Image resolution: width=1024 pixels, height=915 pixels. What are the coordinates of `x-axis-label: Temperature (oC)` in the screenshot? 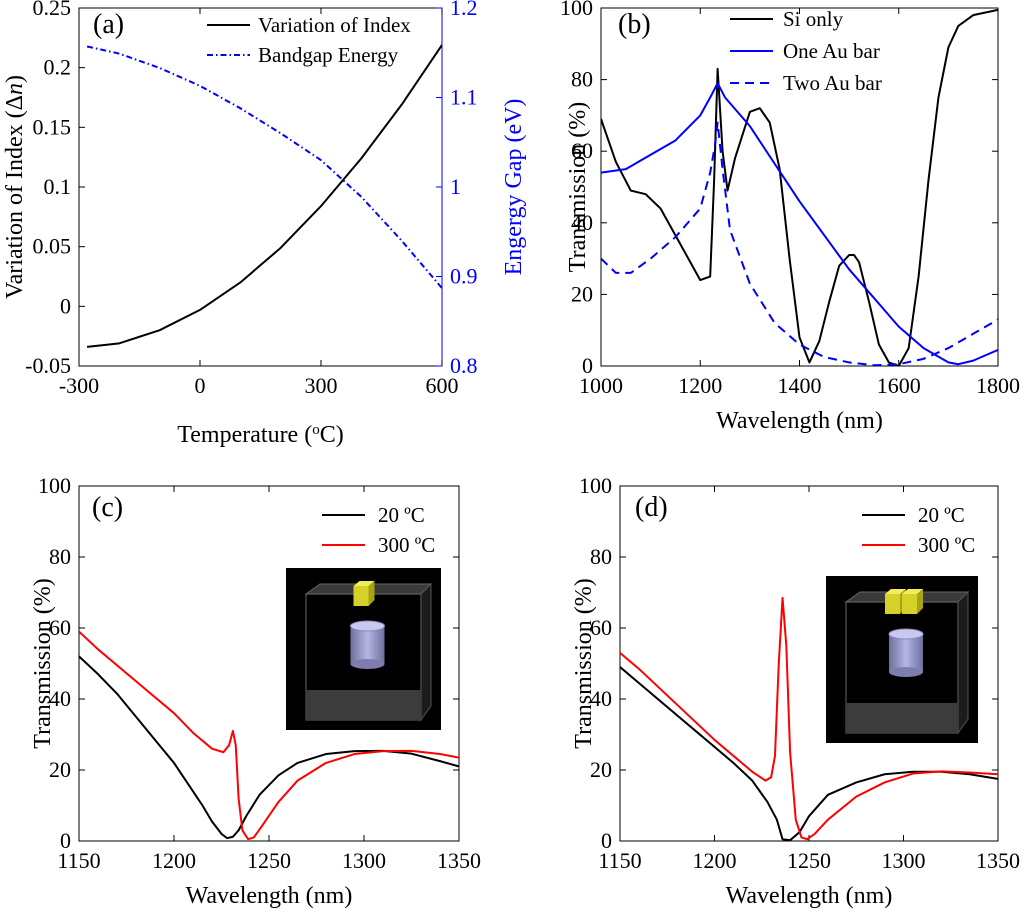 It's located at (260, 435).